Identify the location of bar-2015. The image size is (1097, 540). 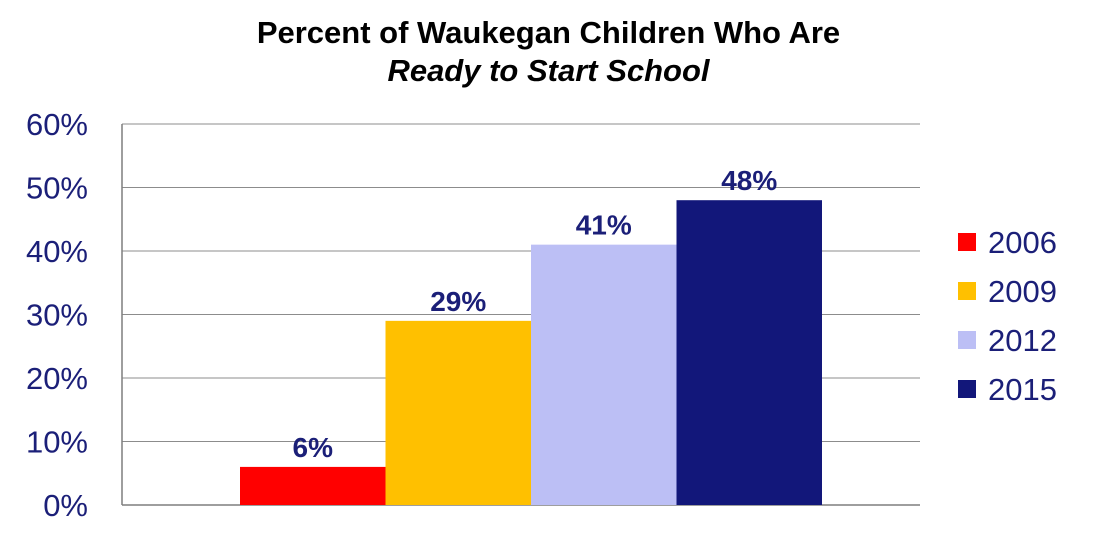
(749, 352).